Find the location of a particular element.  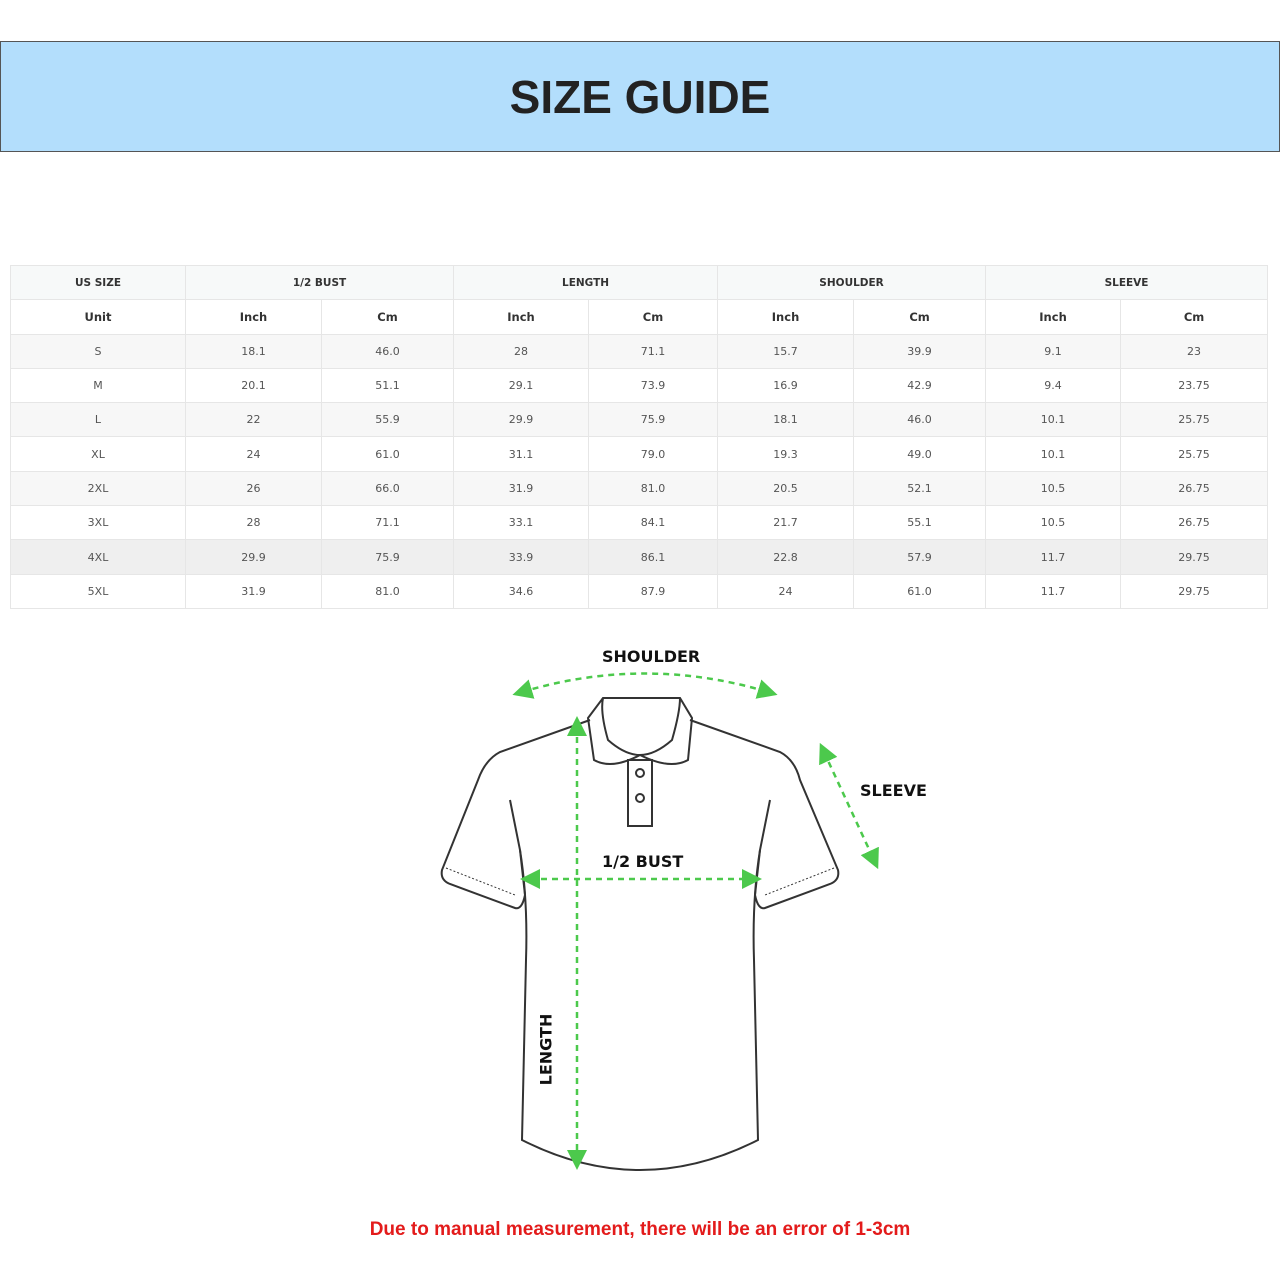

value-cell: 55.9 is located at coordinates (387, 420).